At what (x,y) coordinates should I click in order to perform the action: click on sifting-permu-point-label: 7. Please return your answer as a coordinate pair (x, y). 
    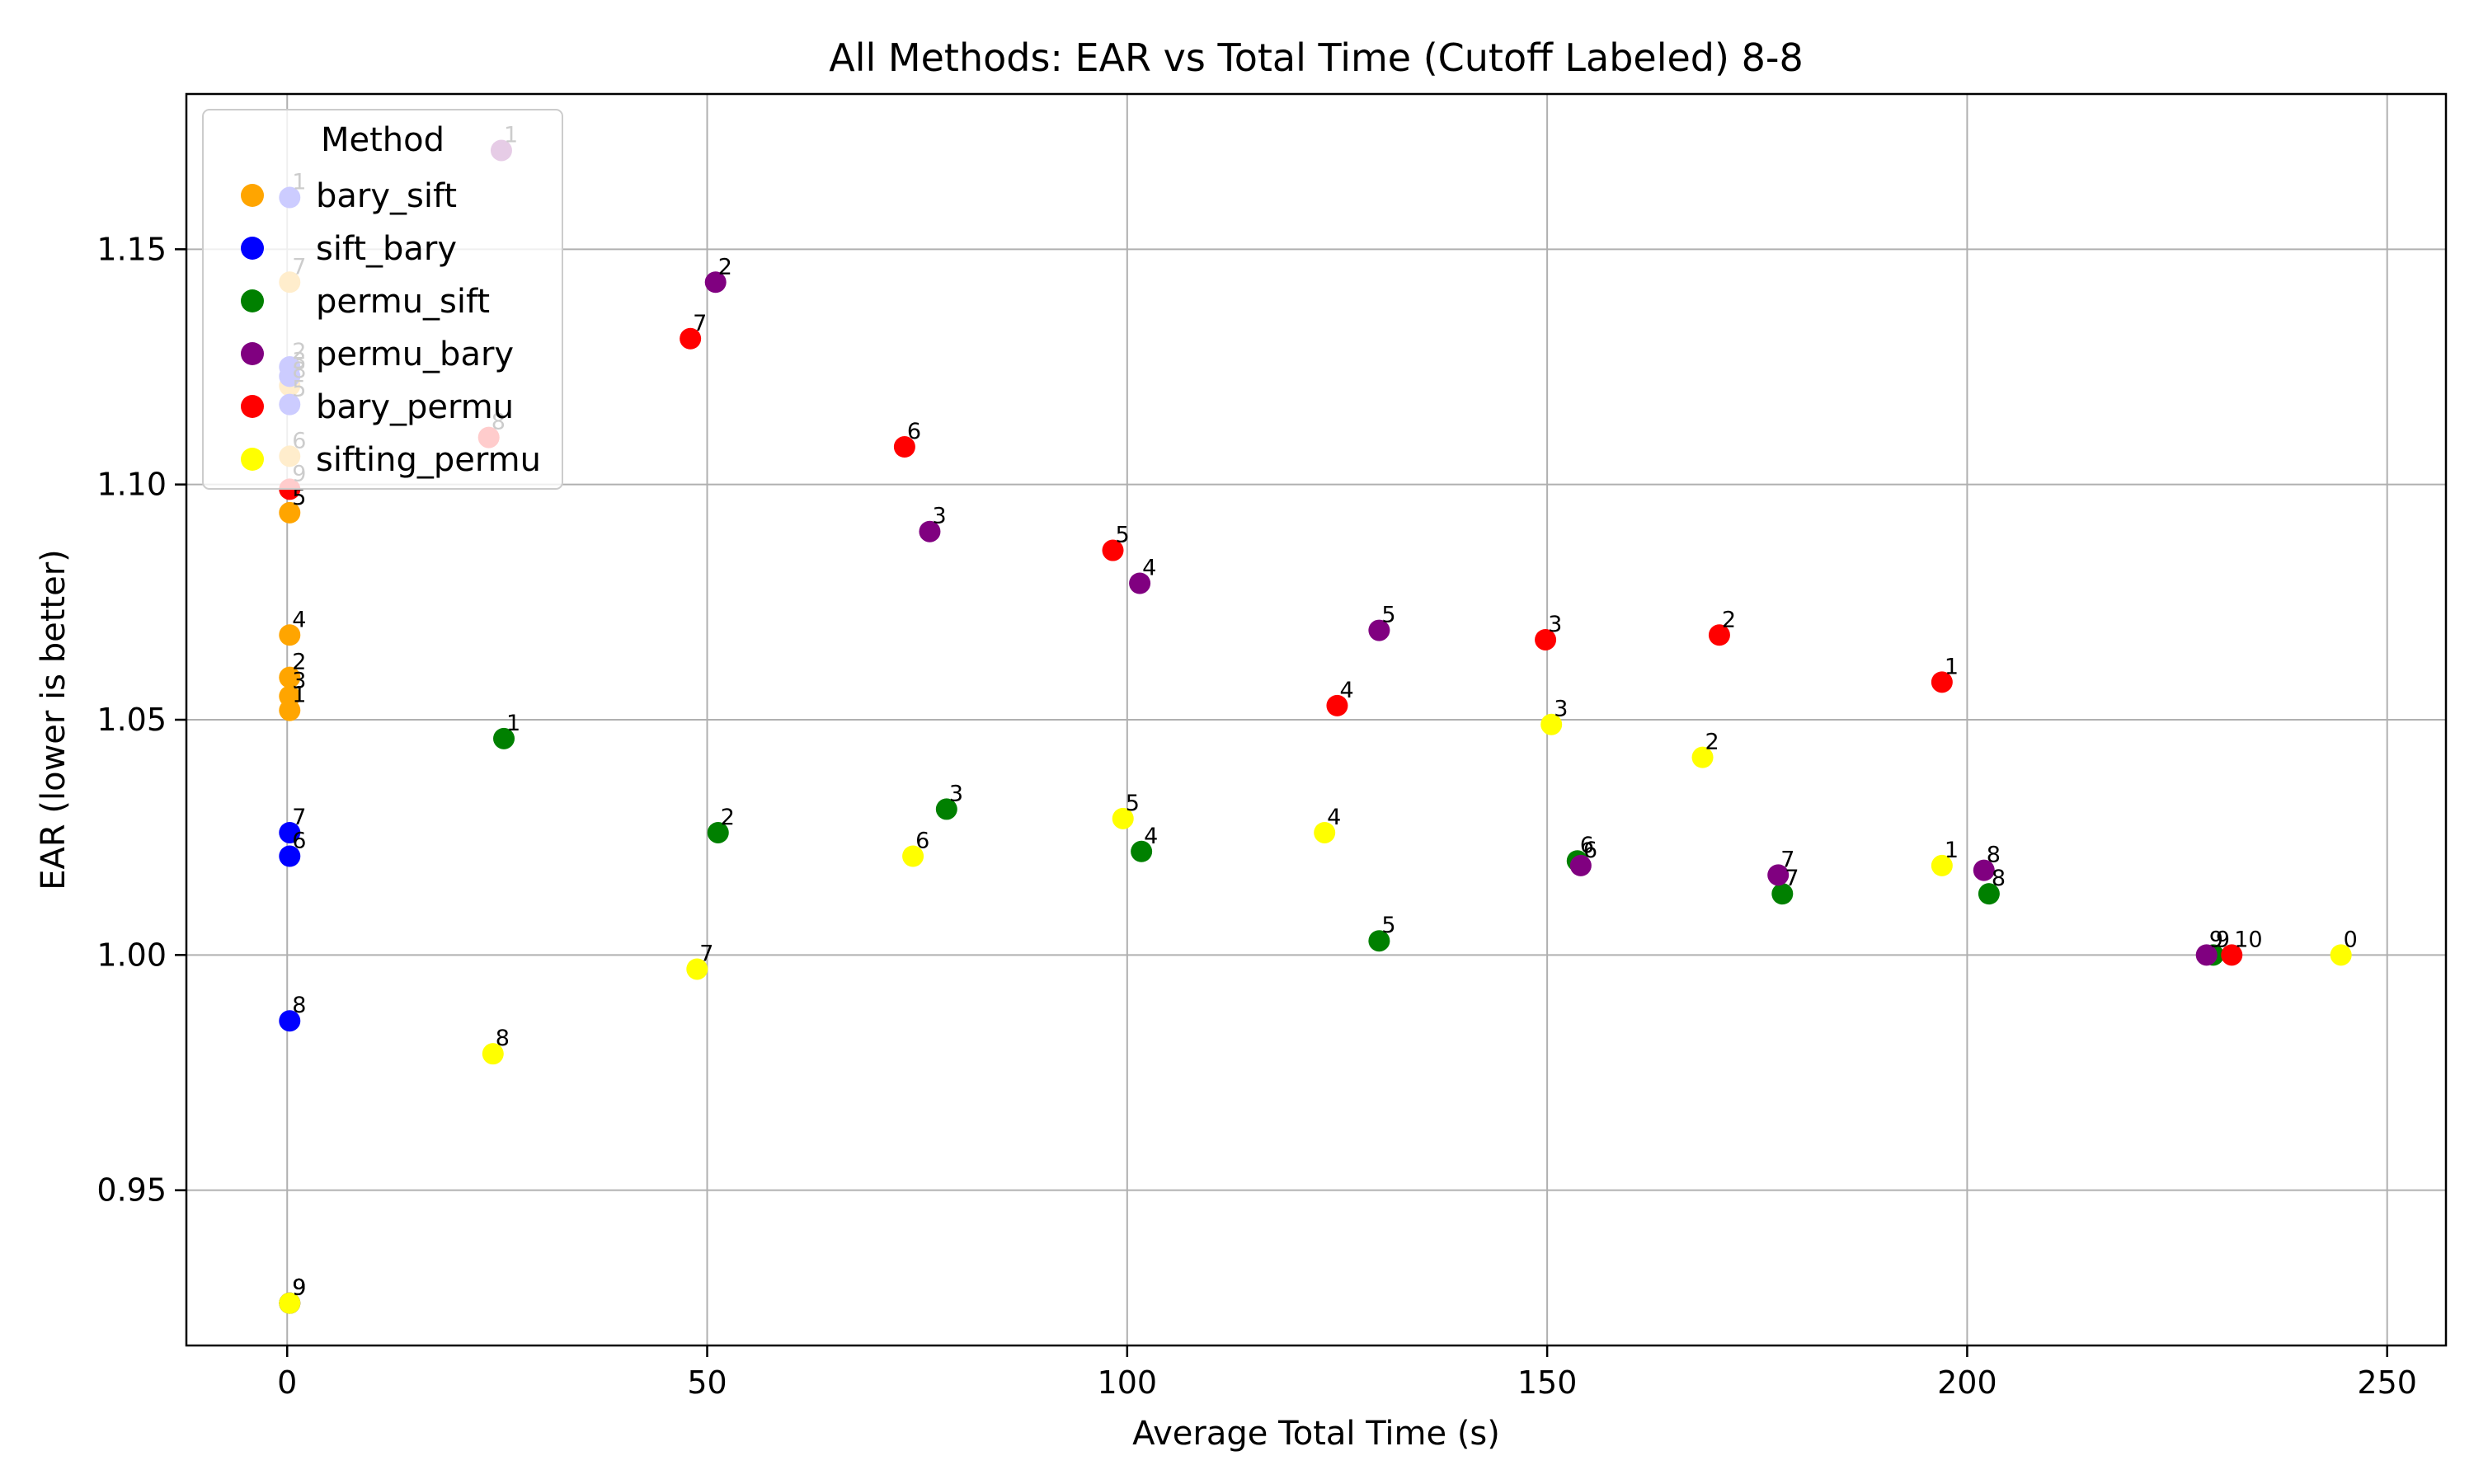
    Looking at the image, I should click on (706, 953).